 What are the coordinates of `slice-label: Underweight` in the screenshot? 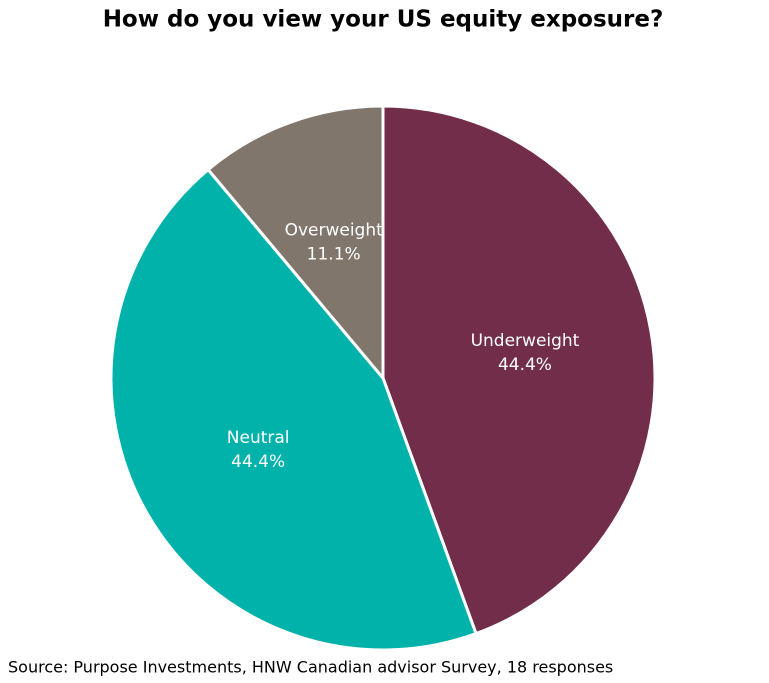 It's located at (525, 341).